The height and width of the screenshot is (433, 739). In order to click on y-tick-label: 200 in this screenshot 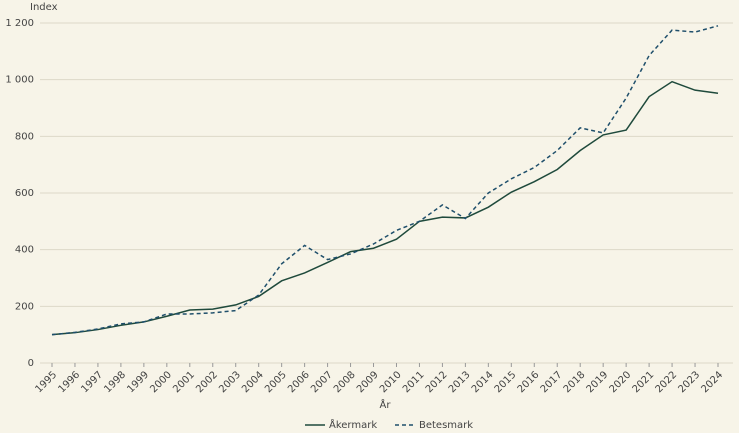, I will do `click(24, 306)`.